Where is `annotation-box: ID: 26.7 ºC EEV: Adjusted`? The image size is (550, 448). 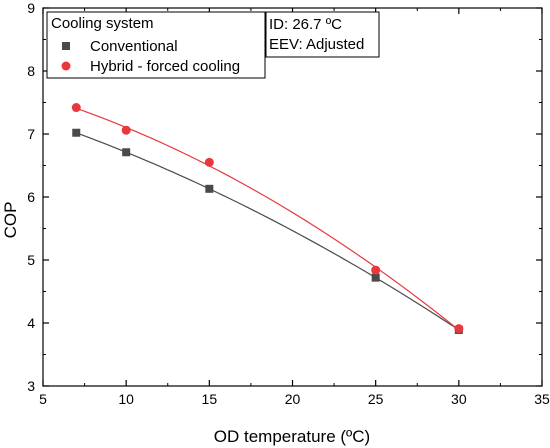
annotation-box: ID: 26.7 ºC EEV: Adjusted is located at coordinates (322, 34).